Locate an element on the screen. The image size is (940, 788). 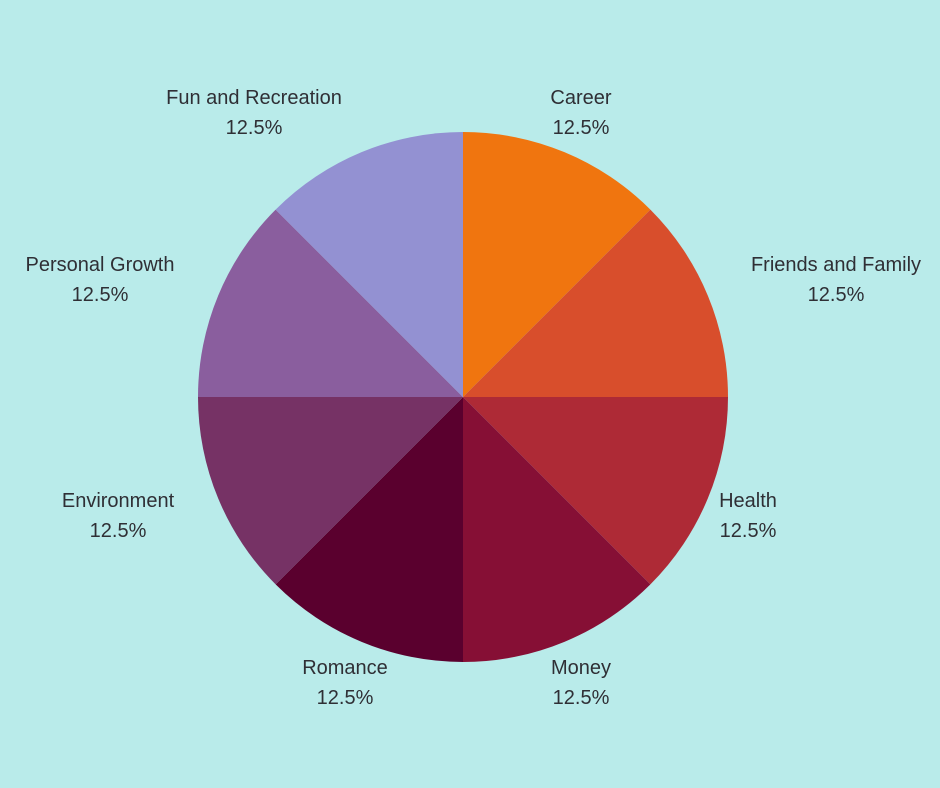
pie-slice-romance is located at coordinates (369, 529).